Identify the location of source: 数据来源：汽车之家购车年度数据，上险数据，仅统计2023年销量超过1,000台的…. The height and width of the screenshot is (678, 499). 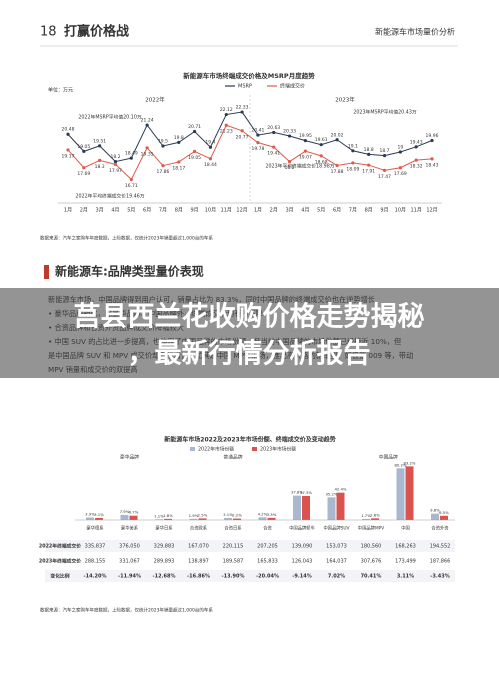
(126, 238).